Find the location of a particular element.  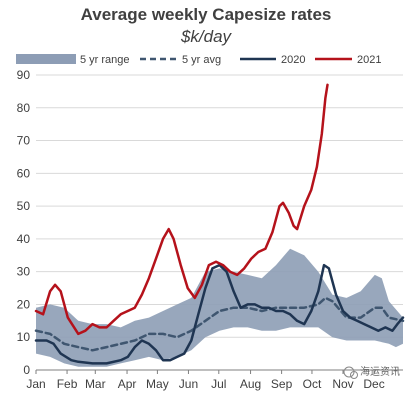

x-tick-label-nov: Nov is located at coordinates (342, 384).